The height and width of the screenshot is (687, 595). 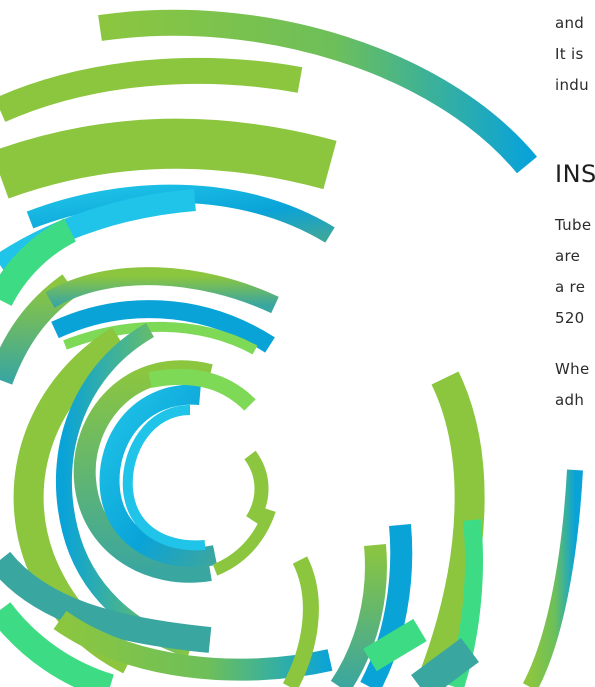 I want to click on paragraph-3-line-1: Whe, so click(x=572, y=369).